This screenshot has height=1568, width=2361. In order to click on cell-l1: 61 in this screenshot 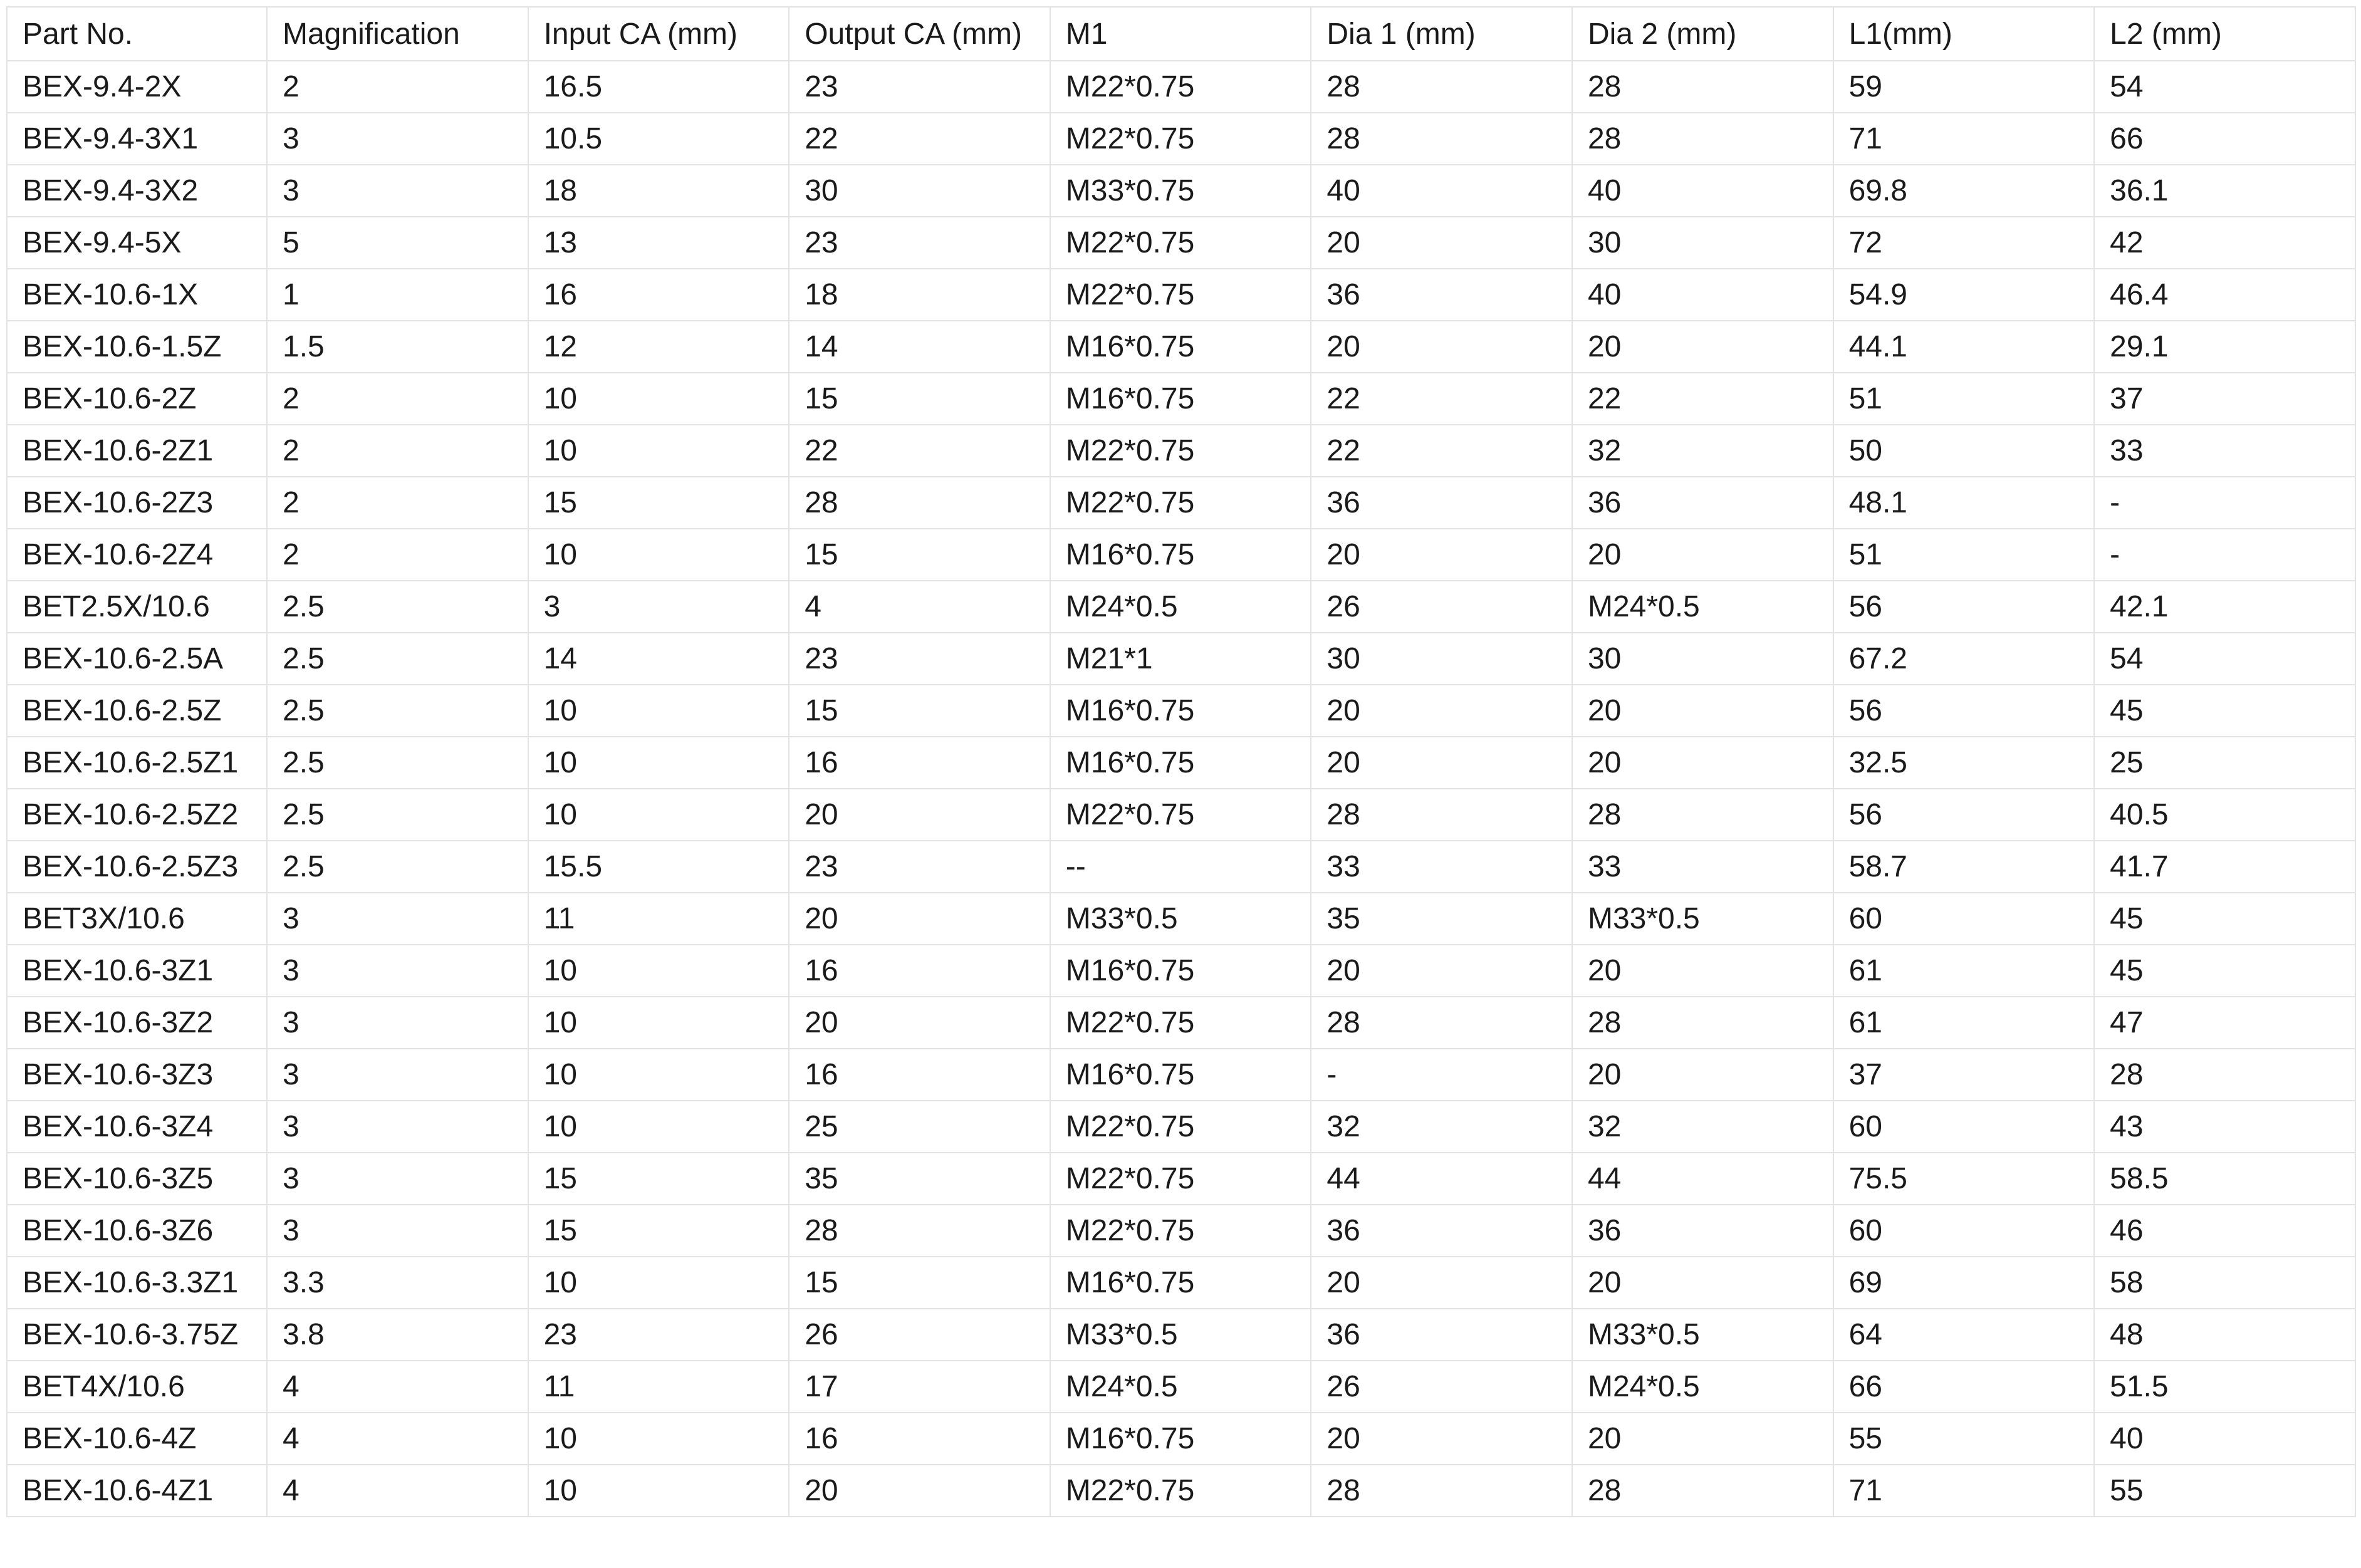, I will do `click(1963, 971)`.